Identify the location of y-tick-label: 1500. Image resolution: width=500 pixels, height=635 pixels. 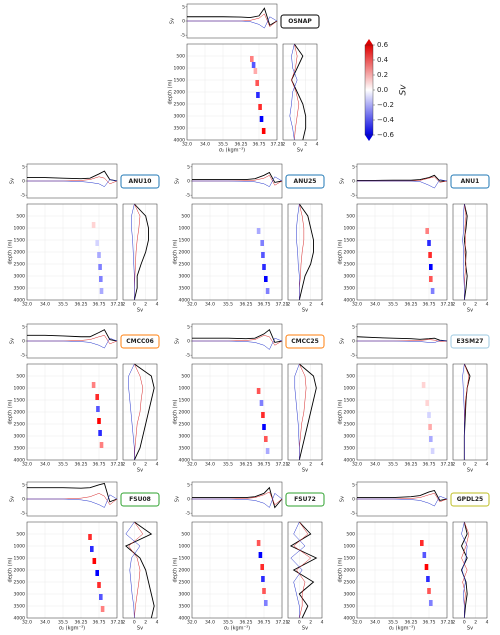
(185, 401).